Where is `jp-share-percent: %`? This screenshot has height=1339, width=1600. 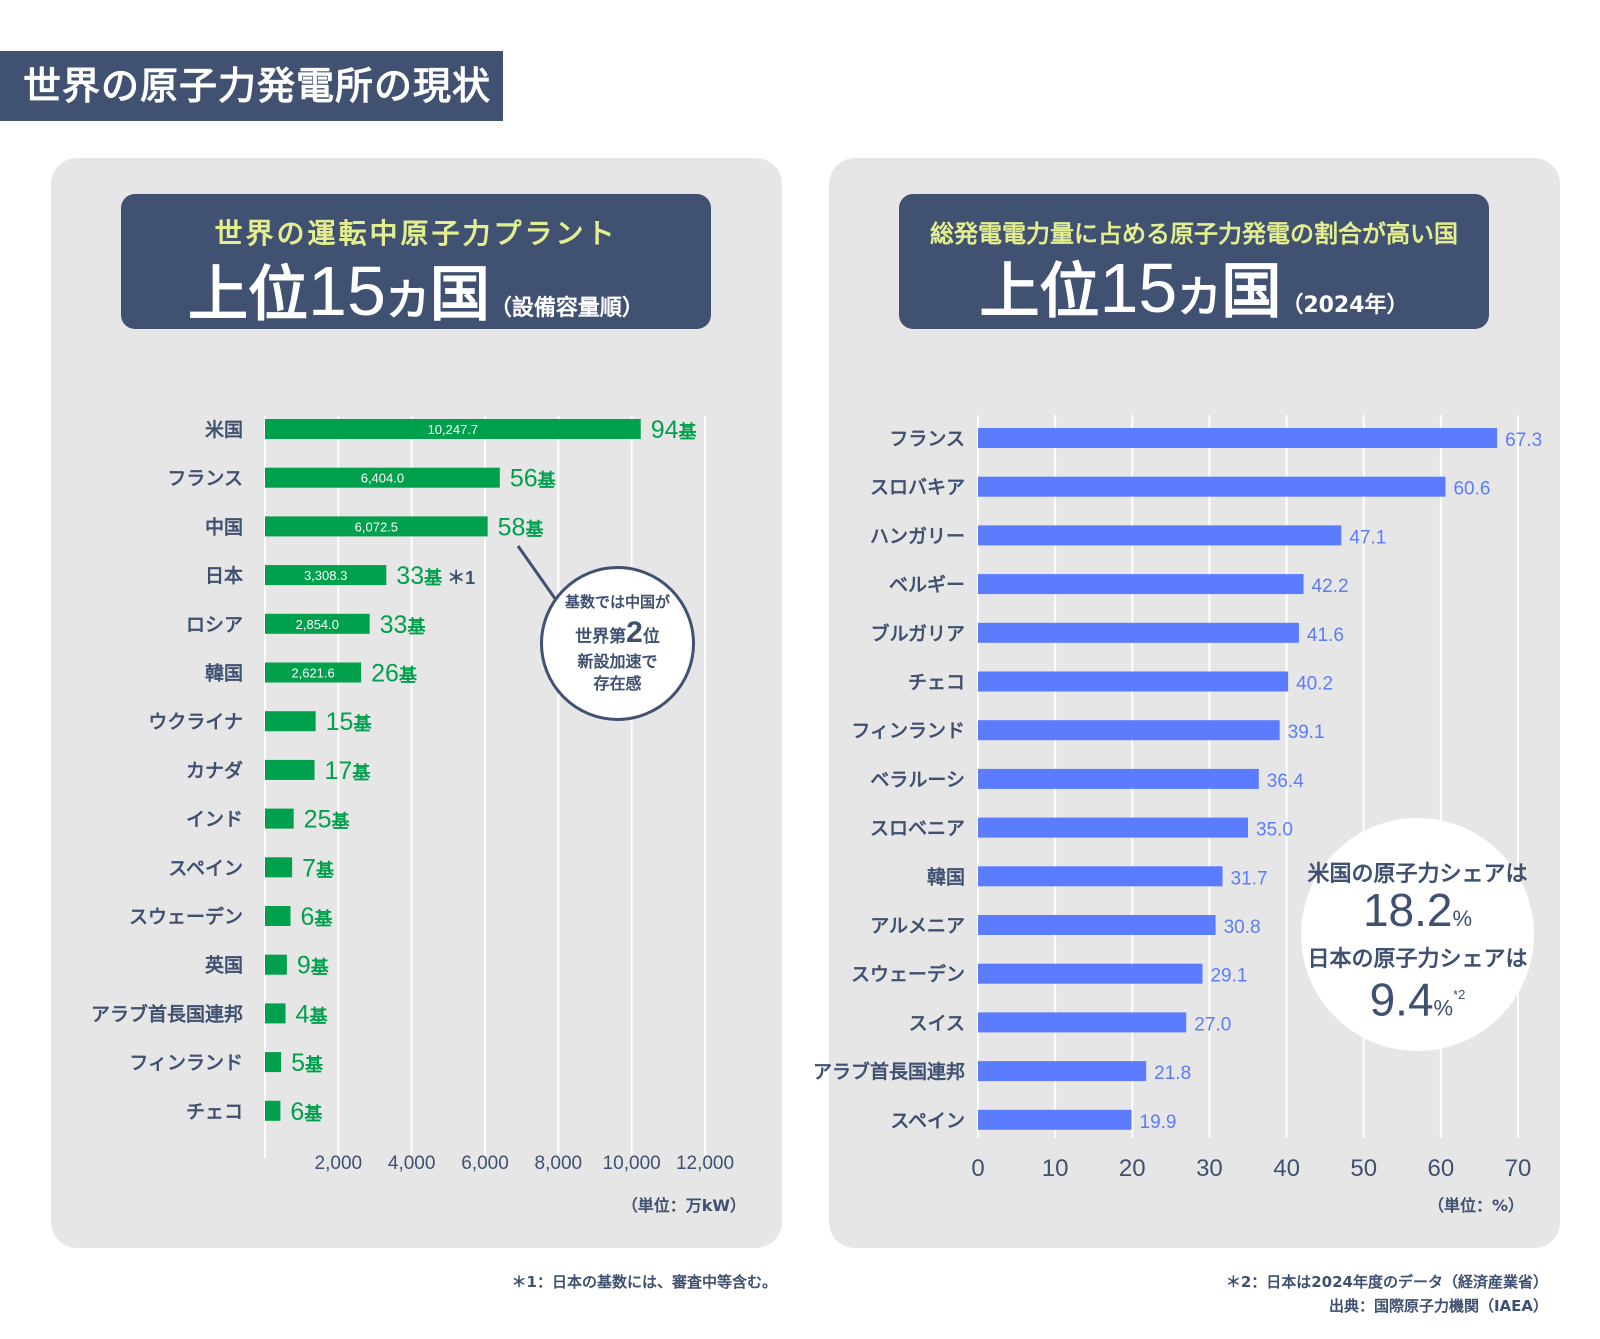 jp-share-percent: % is located at coordinates (1443, 1008).